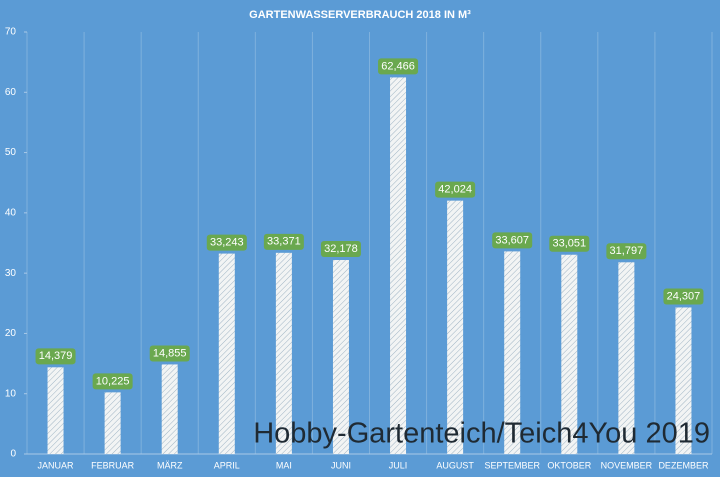 The width and height of the screenshot is (720, 477). I want to click on data-label: 14,379, so click(56, 356).